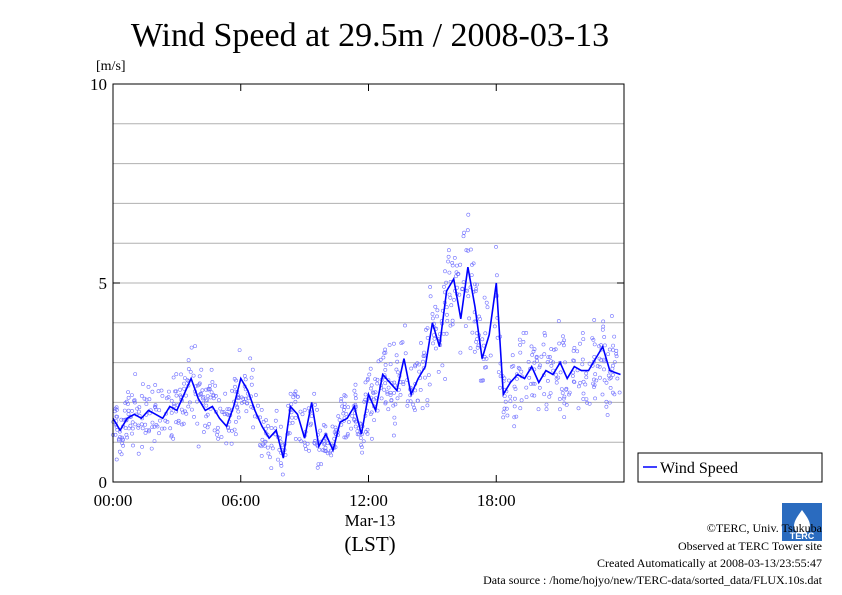  I want to click on x-tick-label: 06:00, so click(240, 500).